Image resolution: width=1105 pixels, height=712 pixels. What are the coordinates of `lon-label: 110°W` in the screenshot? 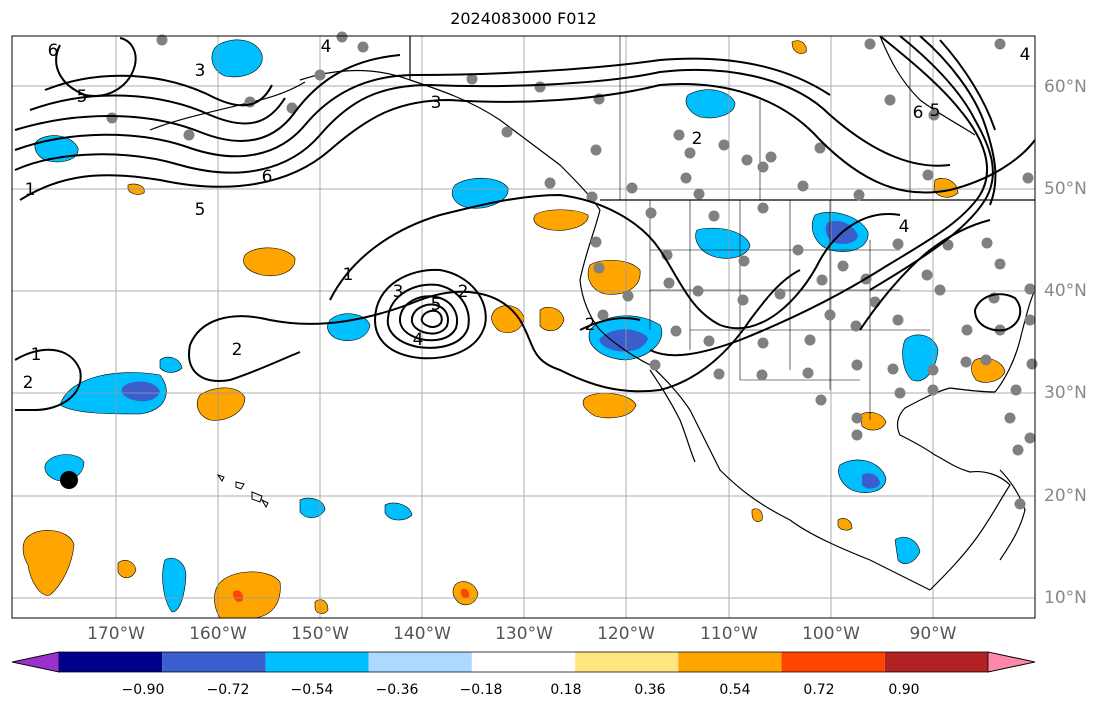 It's located at (729, 634).